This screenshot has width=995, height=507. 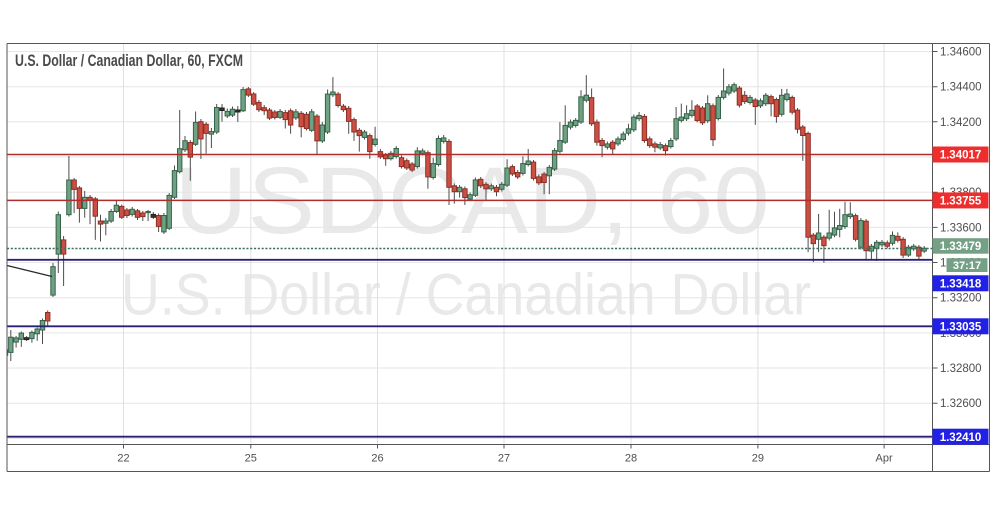 What do you see at coordinates (961, 202) in the screenshot?
I see `svg-text: 1.33755` at bounding box center [961, 202].